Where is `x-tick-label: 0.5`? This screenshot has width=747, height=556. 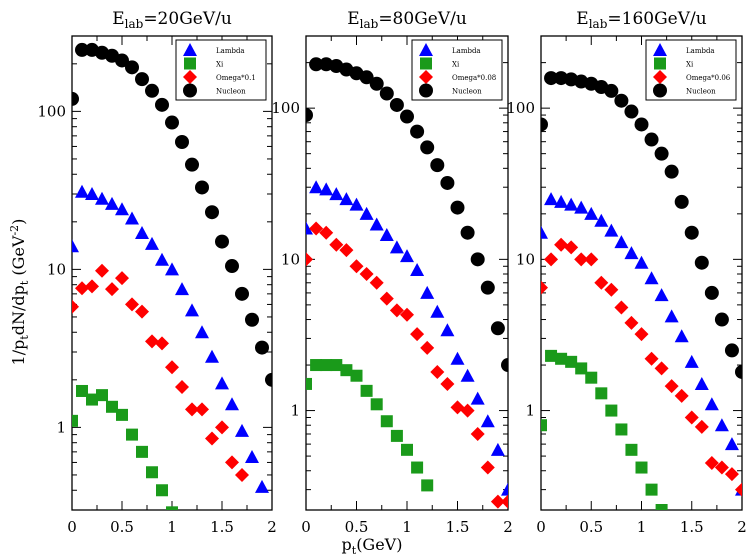 x-tick-label: 0.5 is located at coordinates (591, 527).